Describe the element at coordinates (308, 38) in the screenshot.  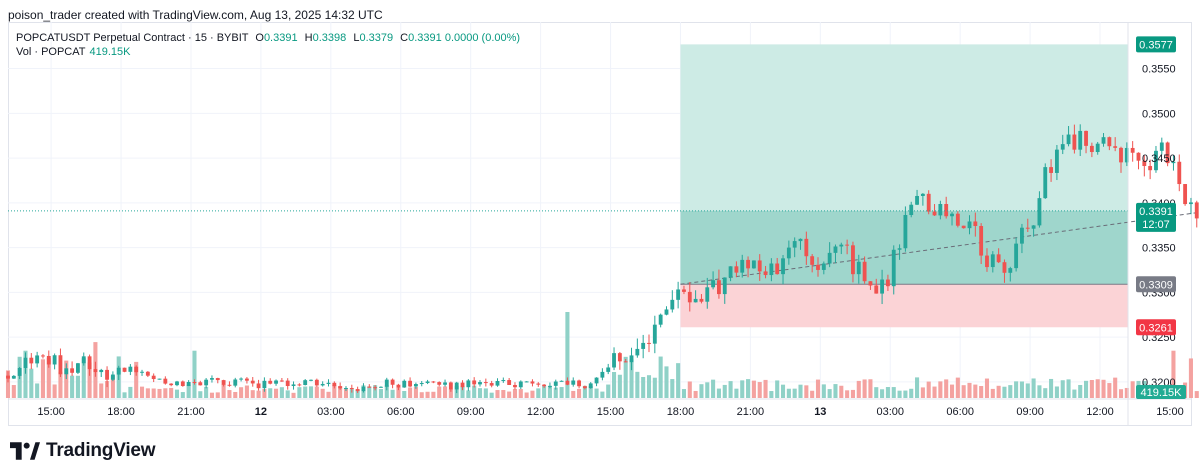
I see `high-label: H` at that location.